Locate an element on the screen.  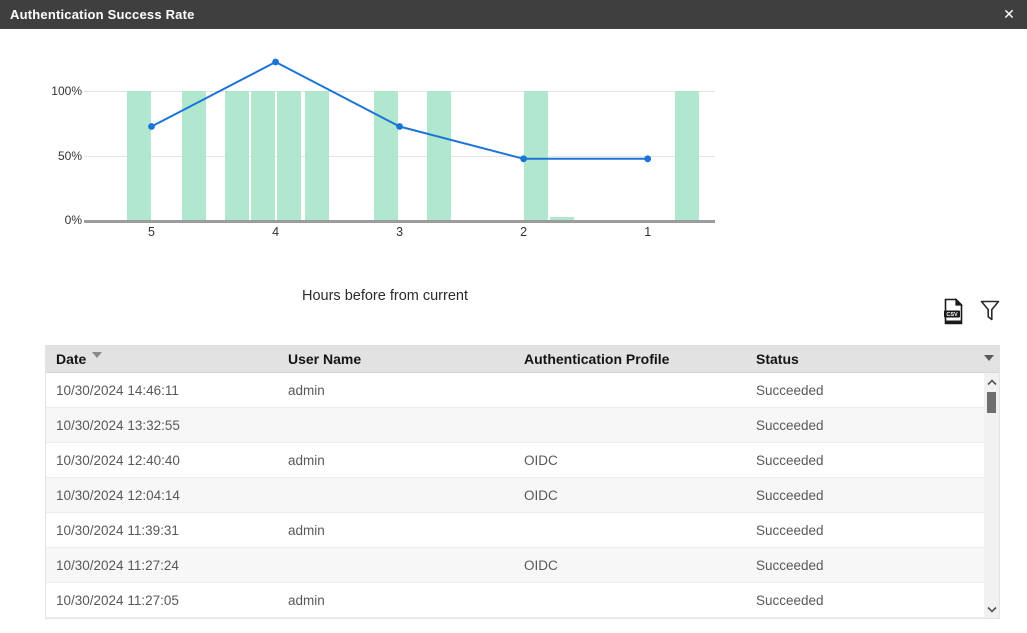
cell-date: 10/30/2024 14:46:11 is located at coordinates (117, 390).